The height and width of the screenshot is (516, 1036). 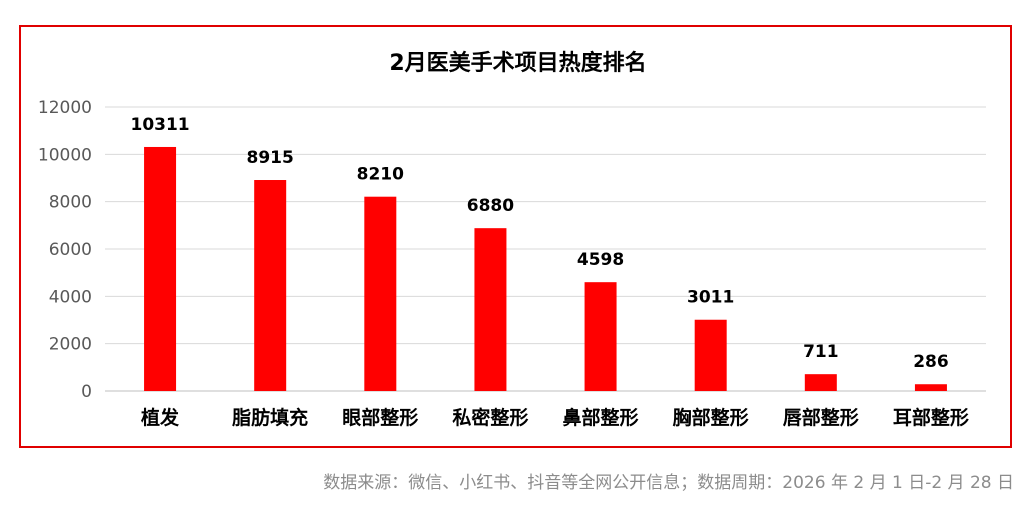 What do you see at coordinates (931, 362) in the screenshot?
I see `data-label: 286` at bounding box center [931, 362].